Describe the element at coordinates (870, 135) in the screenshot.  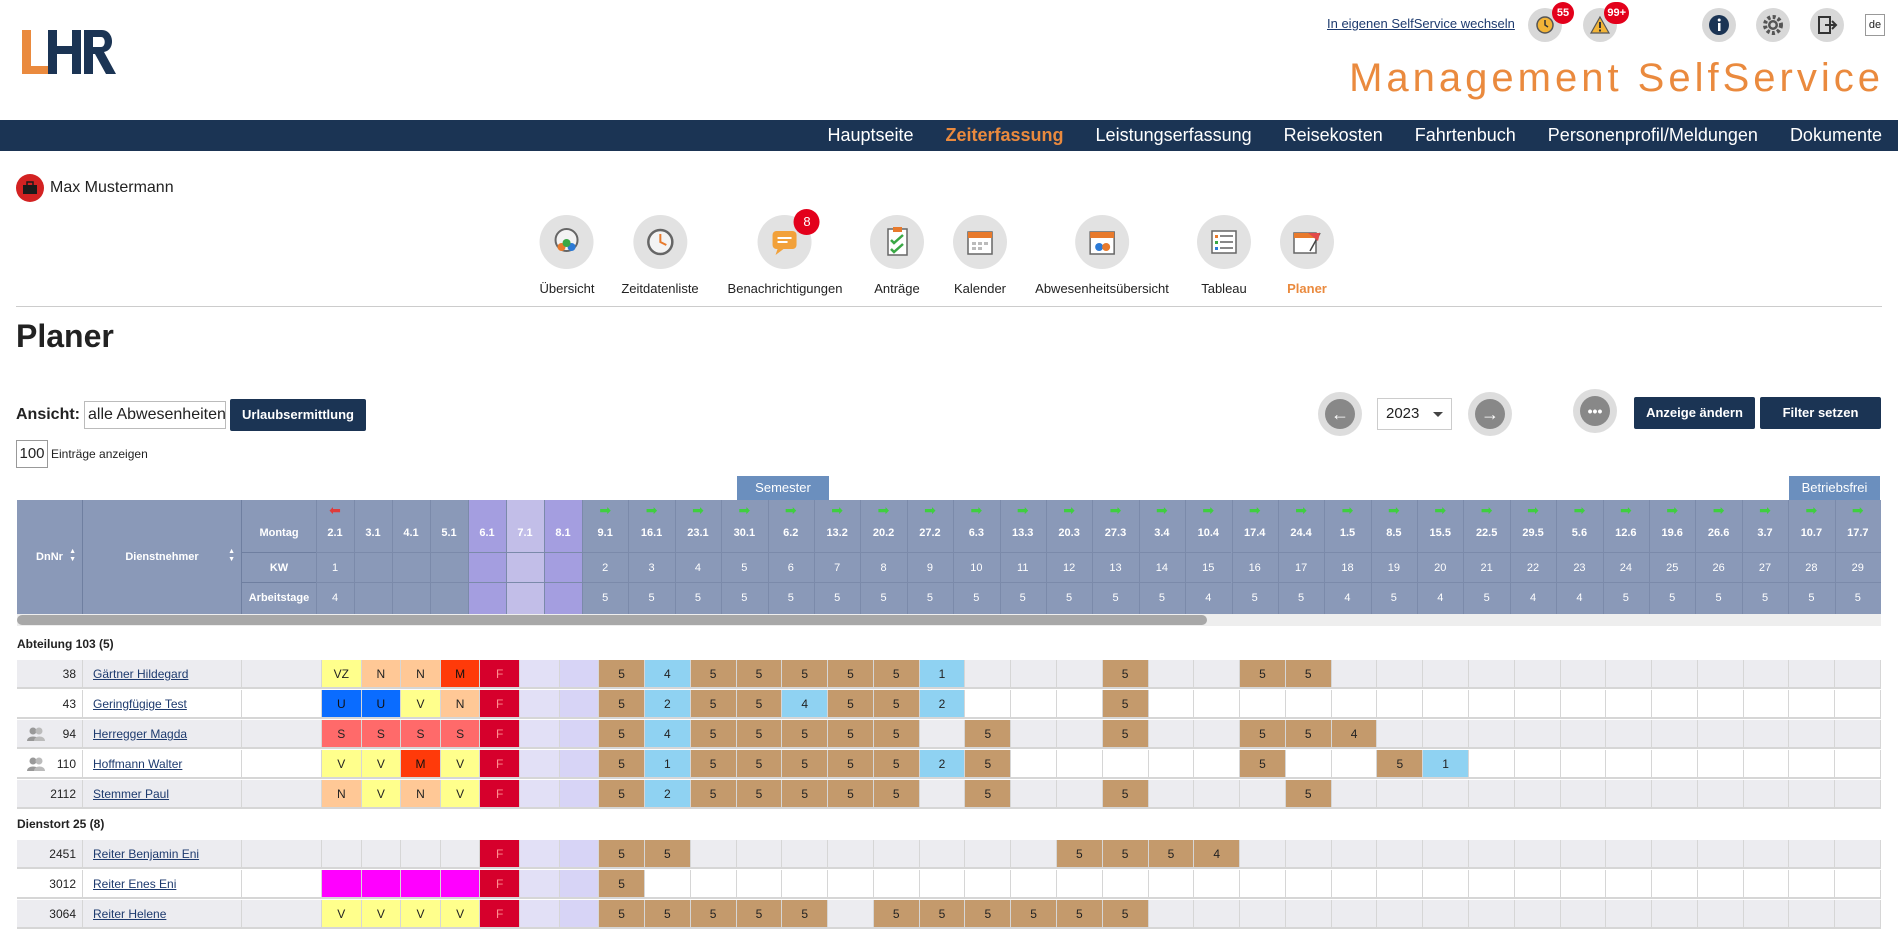
I see `nav-hauptseite: Hauptseite` at that location.